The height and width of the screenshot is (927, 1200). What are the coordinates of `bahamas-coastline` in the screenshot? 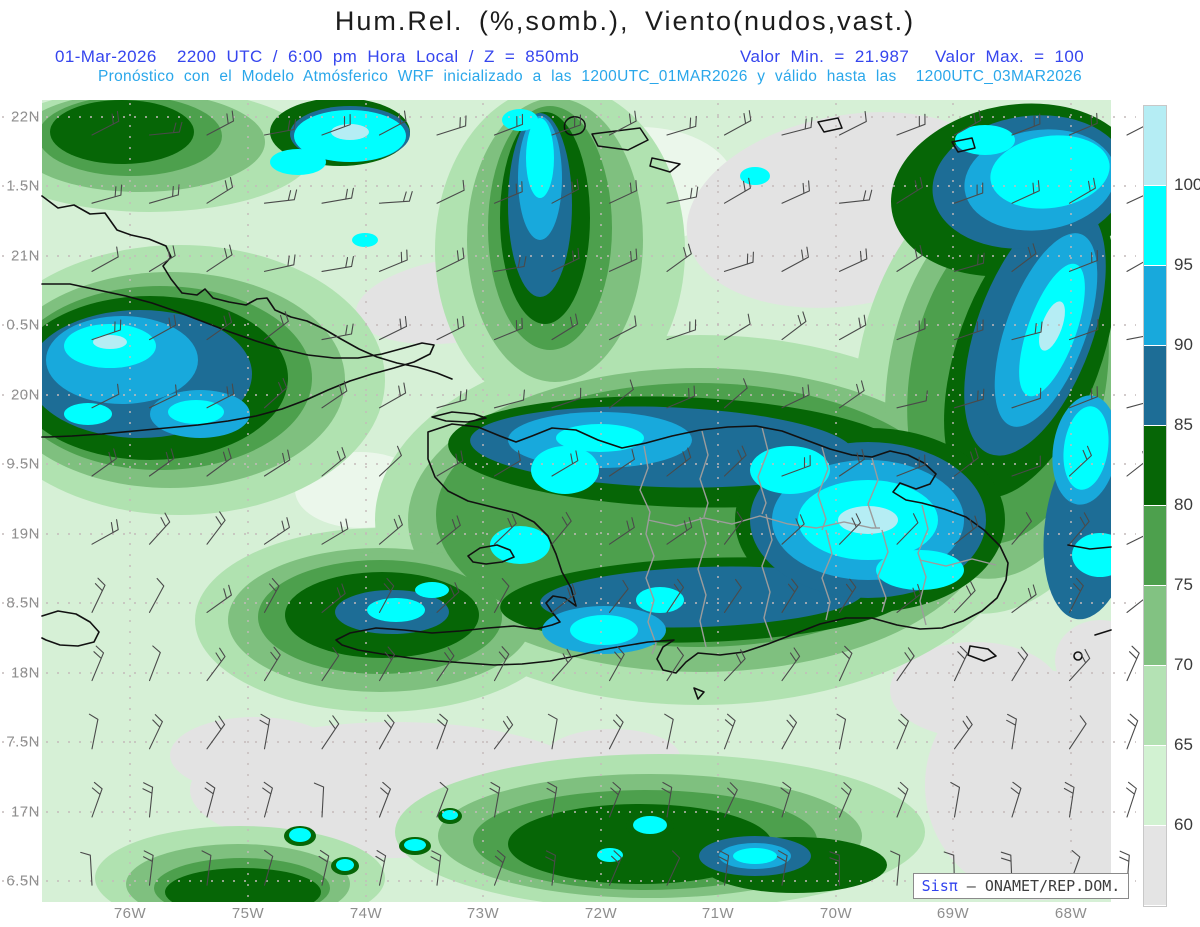 It's located at (247, 287).